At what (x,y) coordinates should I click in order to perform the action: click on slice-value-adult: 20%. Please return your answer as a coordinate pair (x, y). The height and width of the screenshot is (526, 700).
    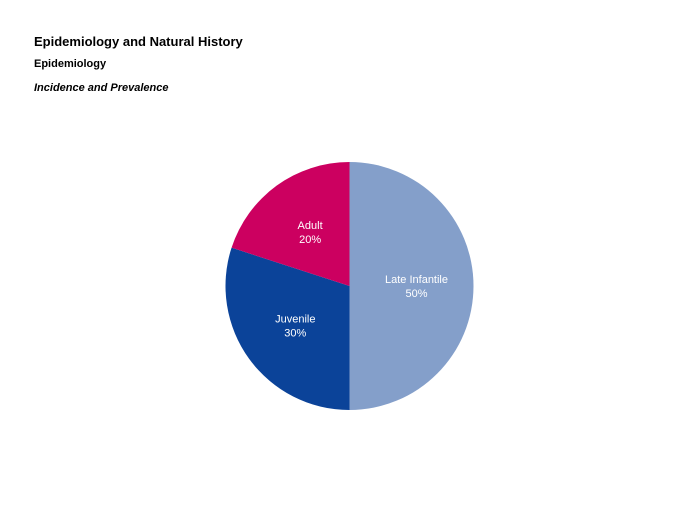
    Looking at the image, I should click on (310, 240).